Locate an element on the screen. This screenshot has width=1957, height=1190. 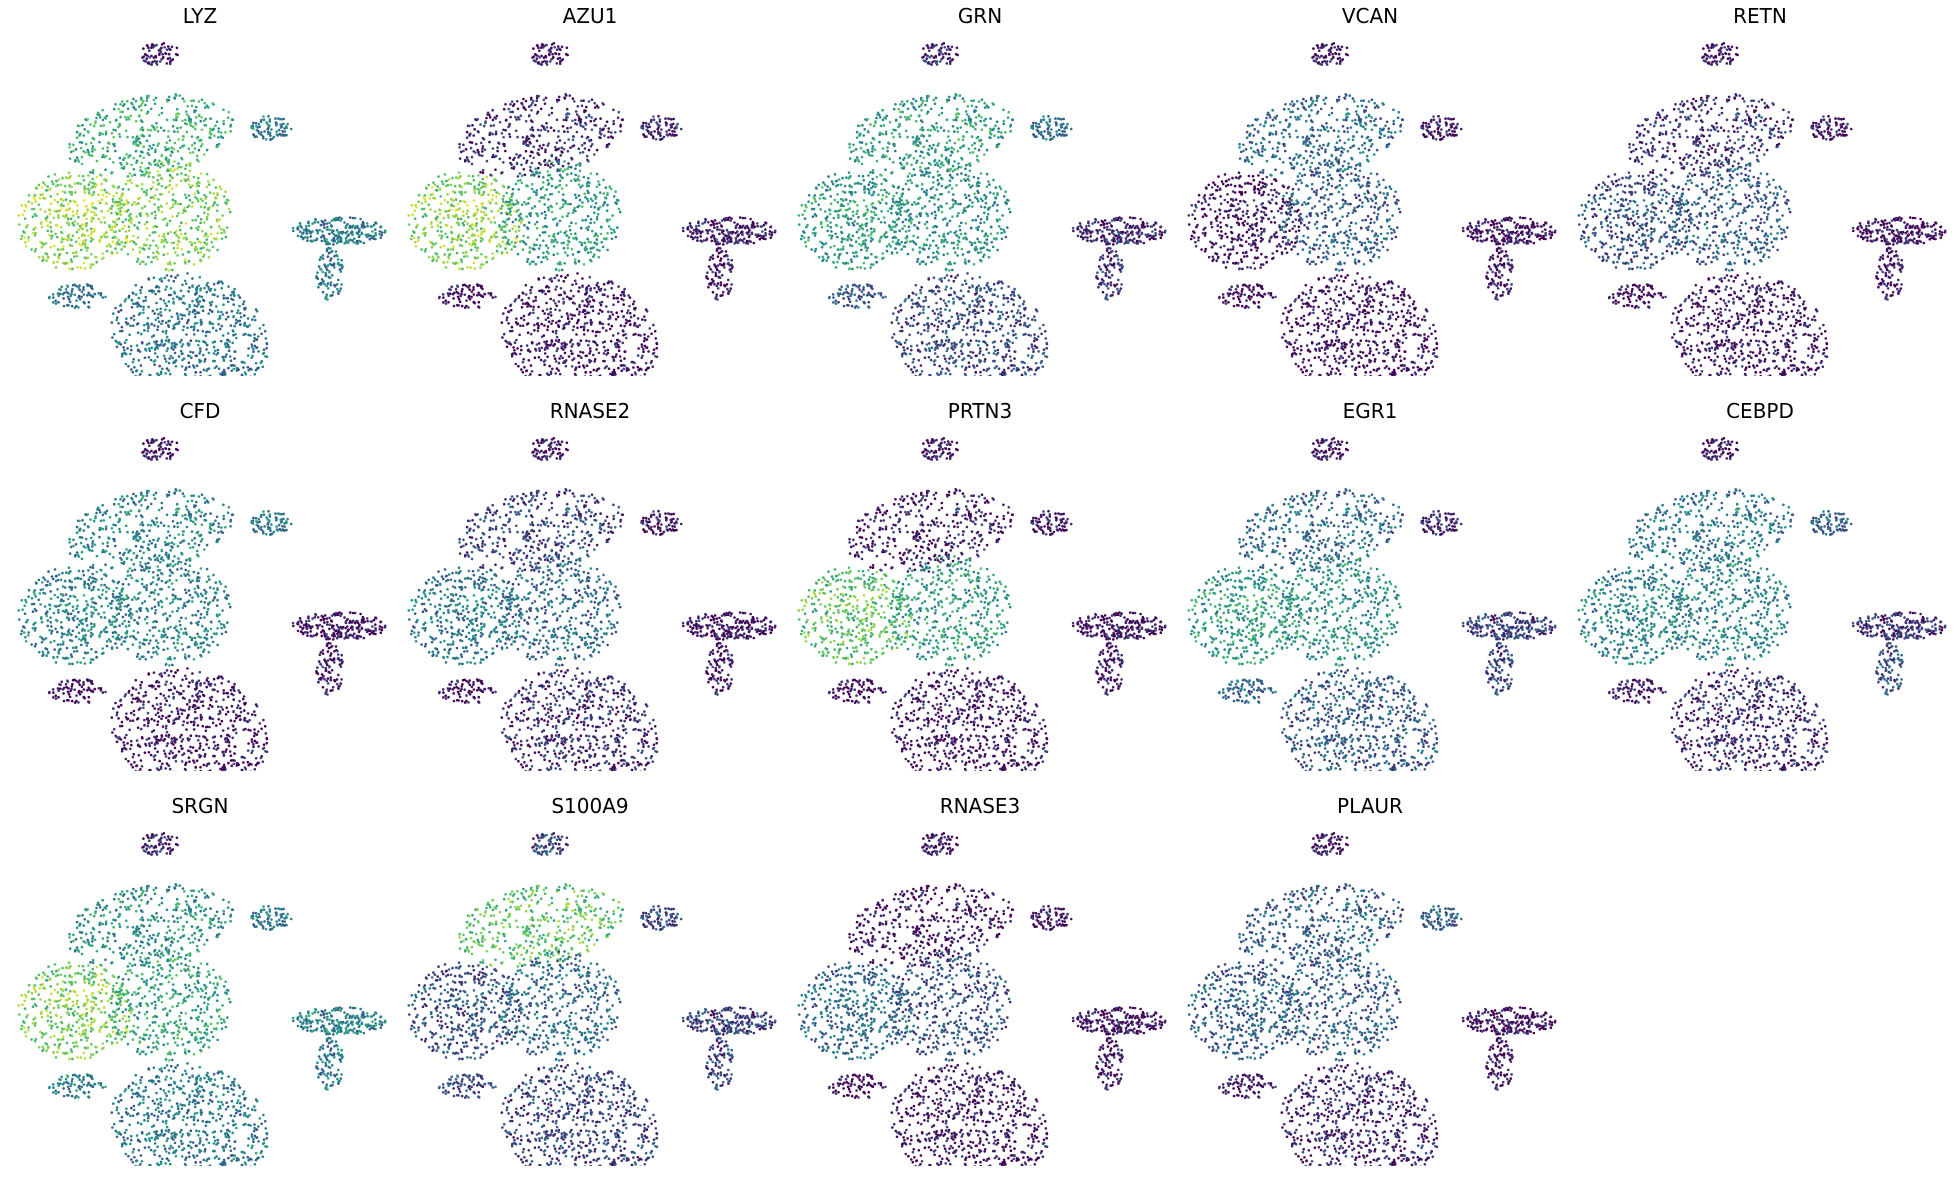
scatter-points is located at coordinates (592, 209).